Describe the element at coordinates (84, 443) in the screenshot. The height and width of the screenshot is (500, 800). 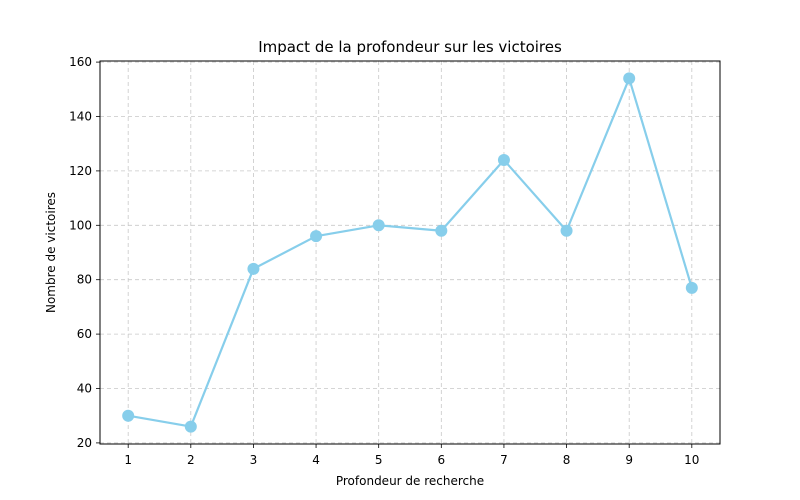
I see `y-tick-label: 20` at that location.